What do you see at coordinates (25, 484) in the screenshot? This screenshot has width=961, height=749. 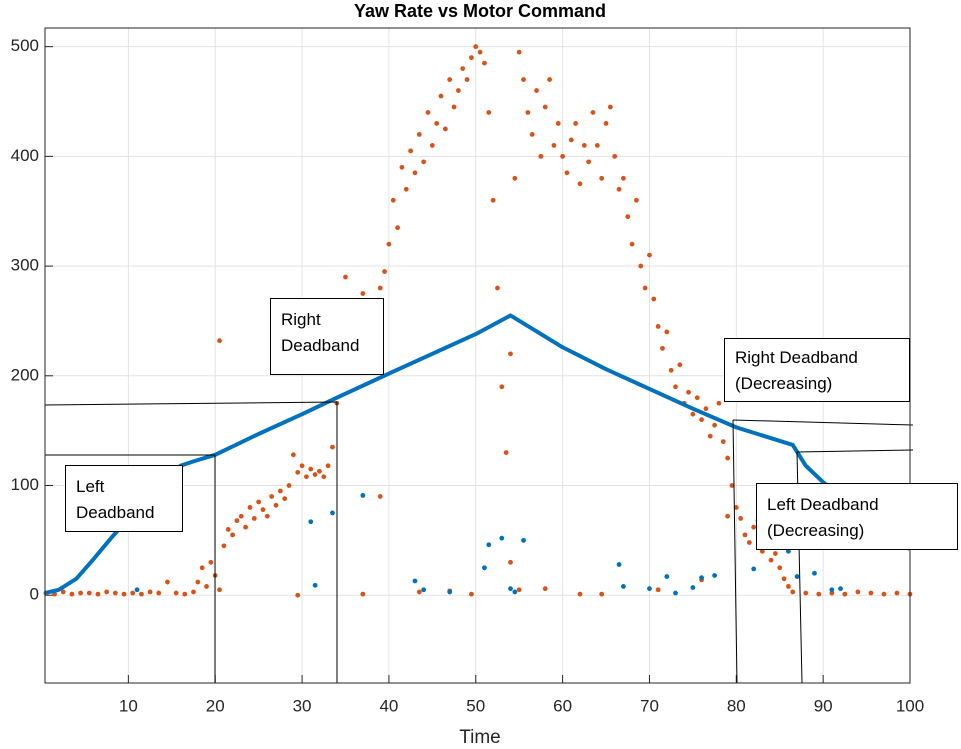 I see `y-tick-label: 100` at bounding box center [25, 484].